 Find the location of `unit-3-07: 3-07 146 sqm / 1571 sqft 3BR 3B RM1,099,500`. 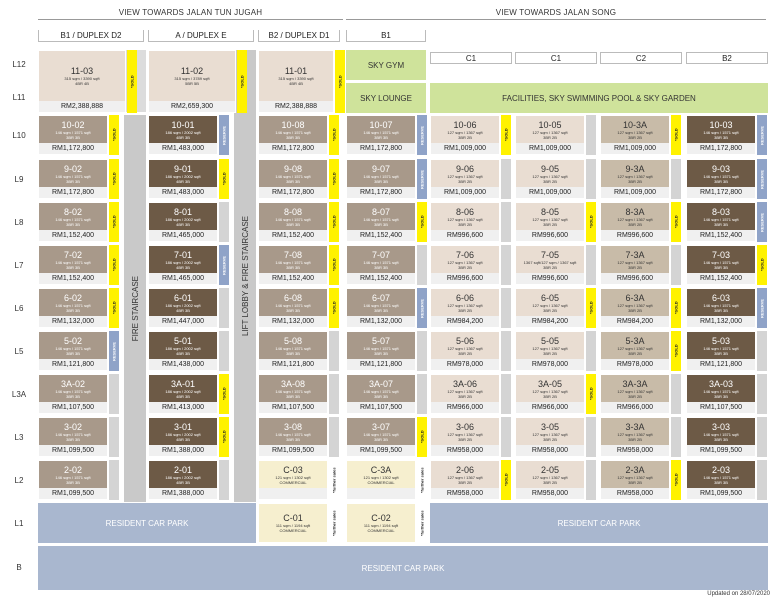

unit-3-07: 3-07 146 sqm / 1571 sqft 3BR 3B RM1,099,500 is located at coordinates (381, 437).